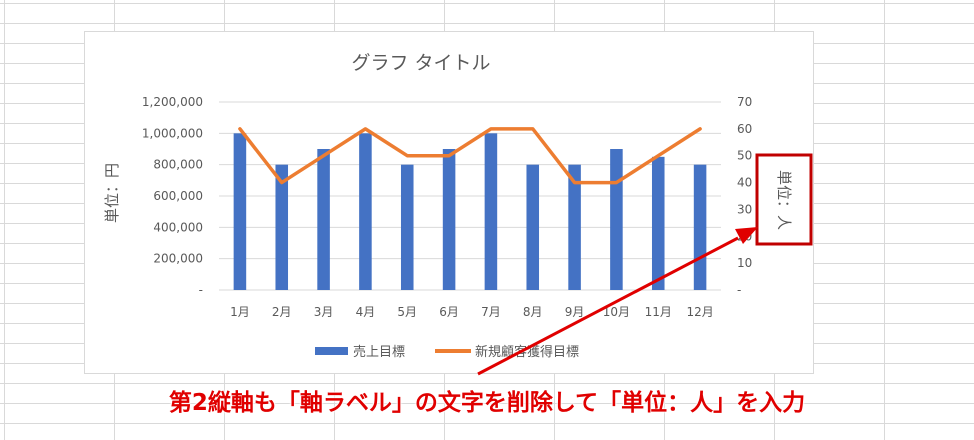 This screenshot has width=974, height=440. Describe the element at coordinates (533, 312) in the screenshot. I see `x-tick-label: 8月` at that location.